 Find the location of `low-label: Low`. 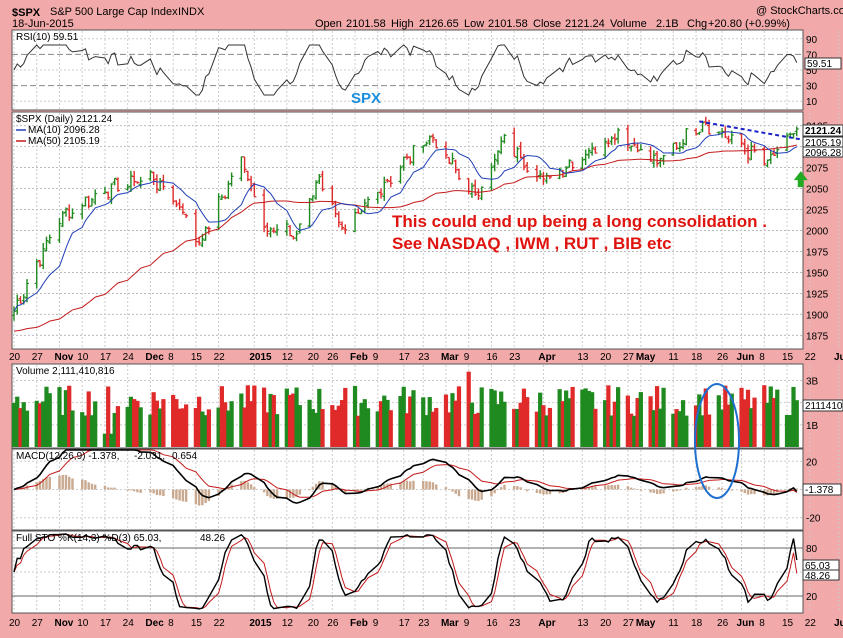

low-label: Low is located at coordinates (474, 24).